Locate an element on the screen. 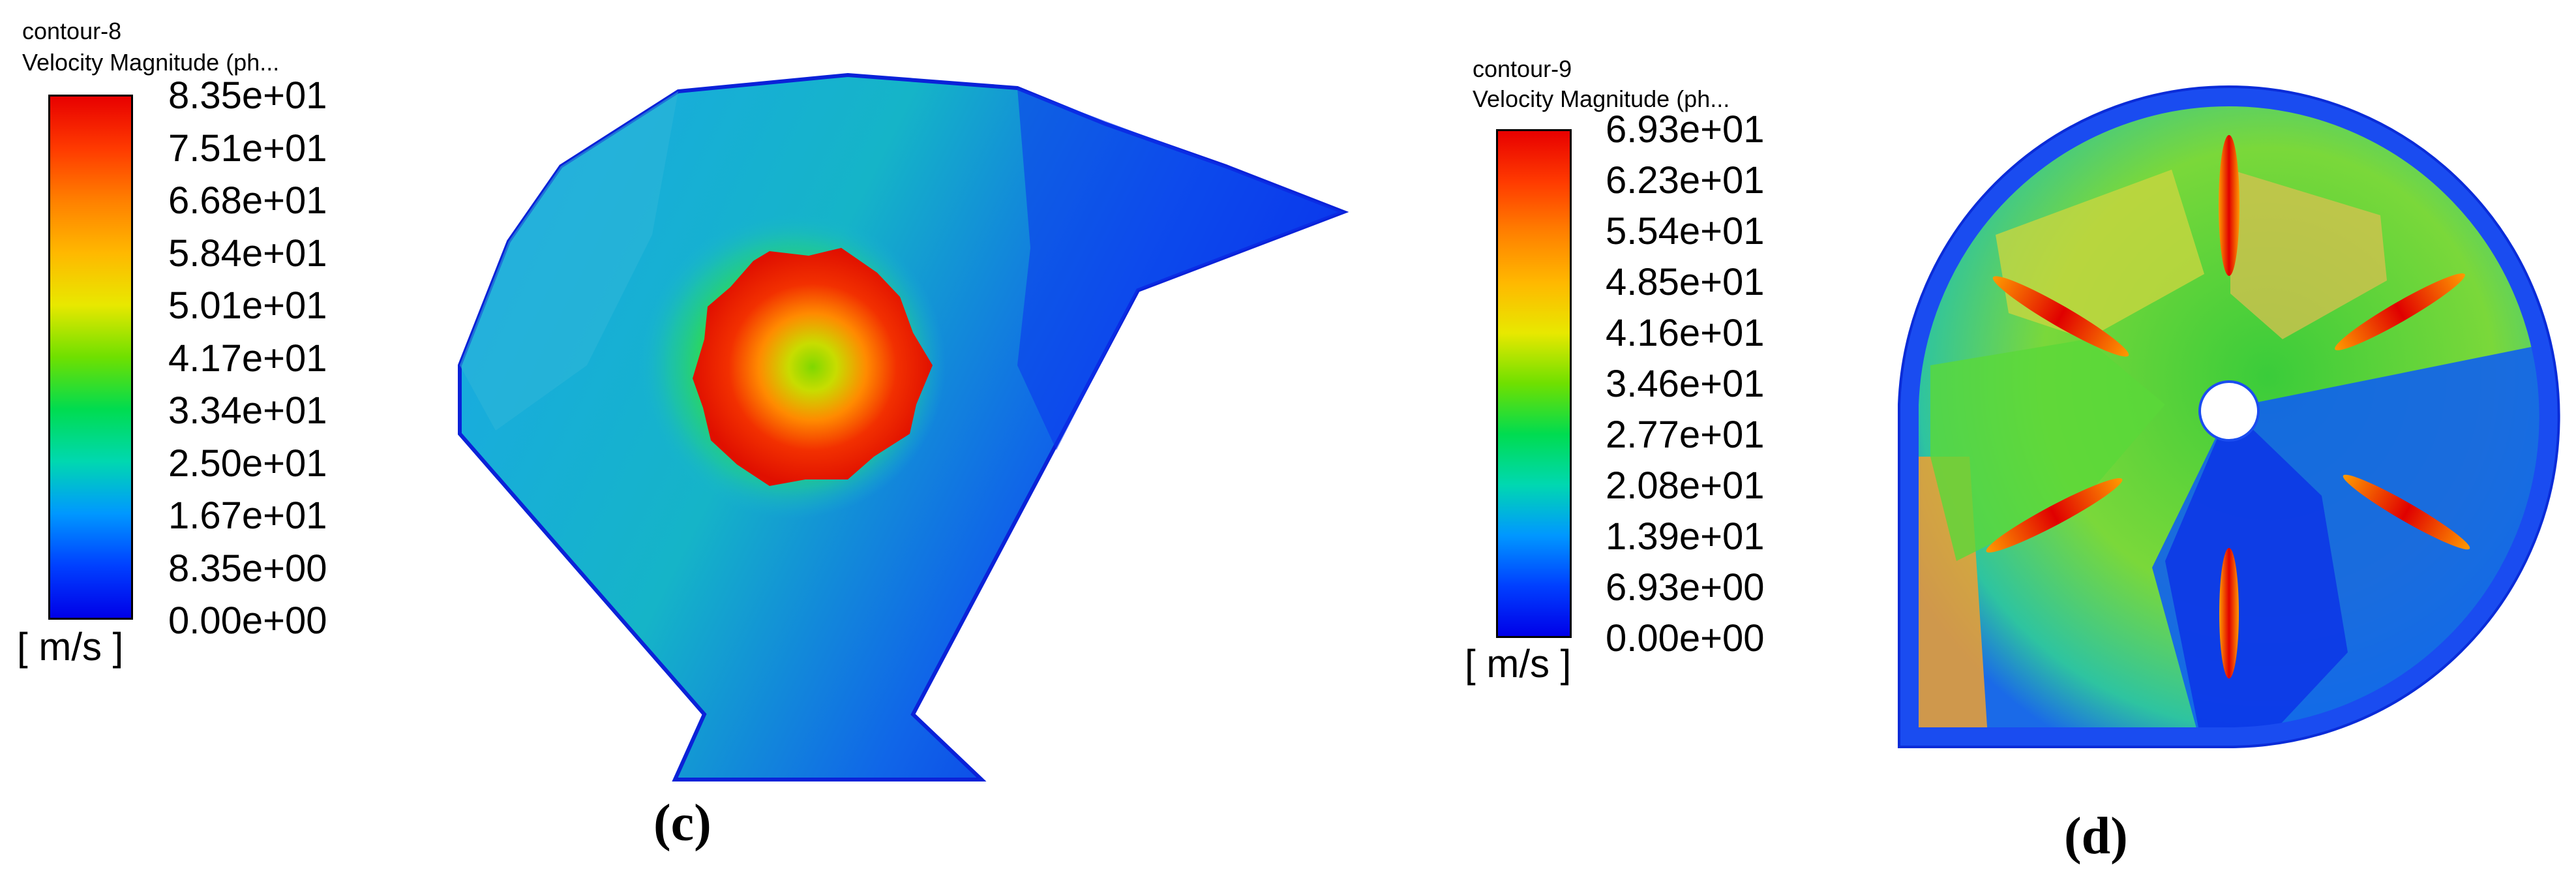 This screenshot has height=880, width=2576. tick-label: 5.01e+01 is located at coordinates (247, 305).